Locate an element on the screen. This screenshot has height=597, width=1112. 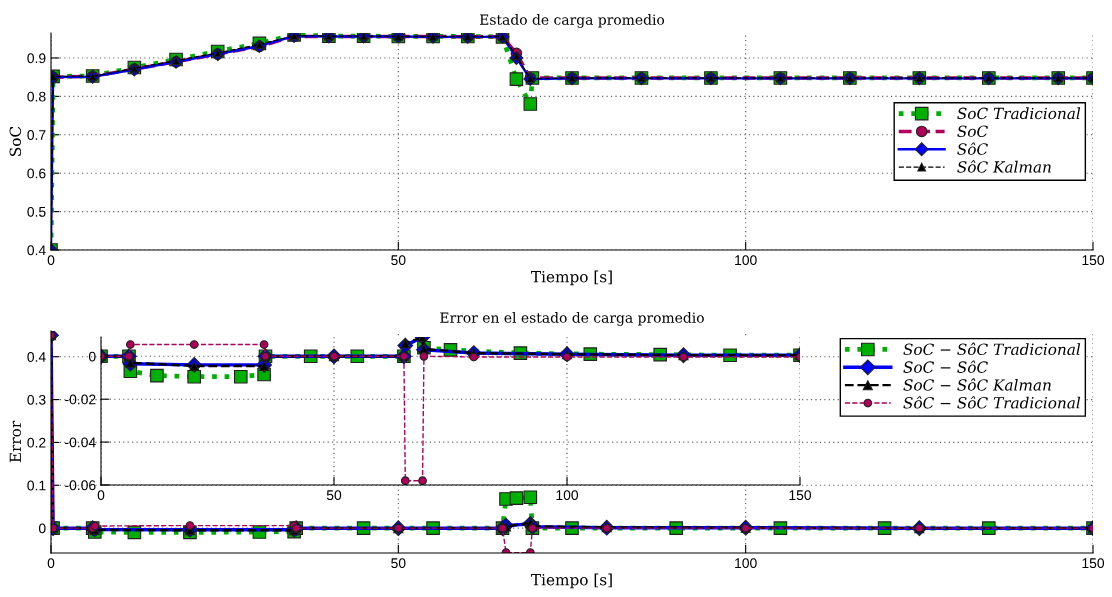
legend-label: SoC − SôC Kalman is located at coordinates (977, 384).